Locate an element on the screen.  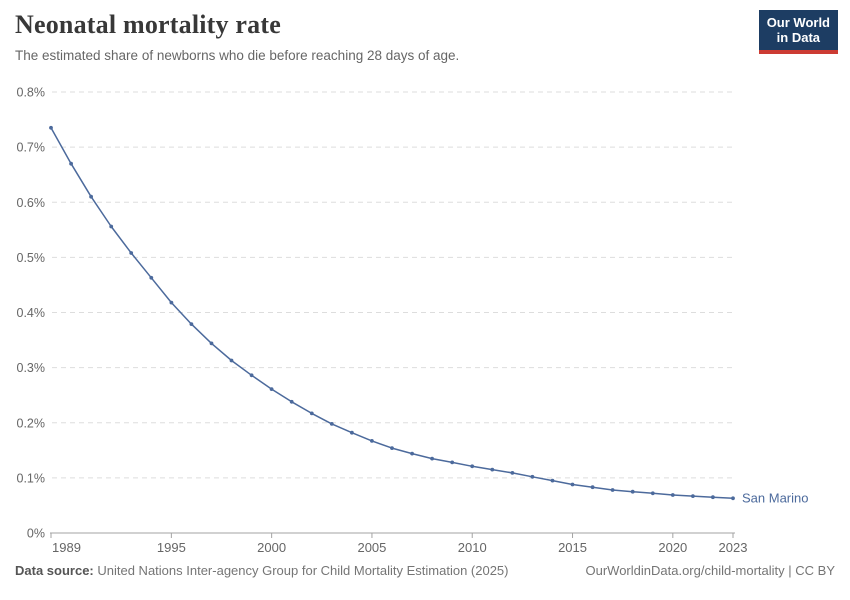
data-point-1993 is located at coordinates (131, 253).